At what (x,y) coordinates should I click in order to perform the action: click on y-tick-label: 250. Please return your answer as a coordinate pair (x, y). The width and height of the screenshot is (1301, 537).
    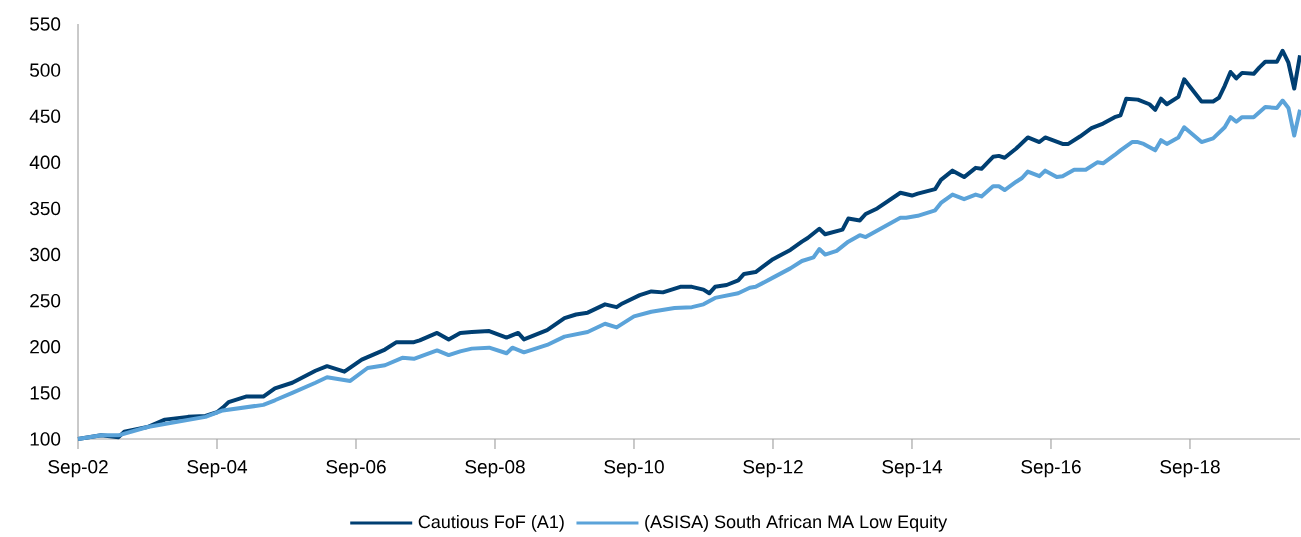
    Looking at the image, I should click on (45, 300).